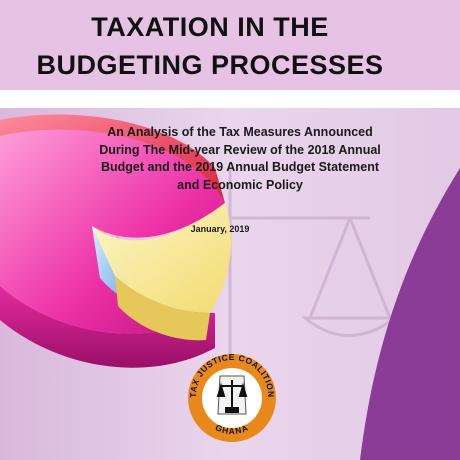  Describe the element at coordinates (240, 184) in the screenshot. I see `subtitle-line: and Economic Policy` at that location.